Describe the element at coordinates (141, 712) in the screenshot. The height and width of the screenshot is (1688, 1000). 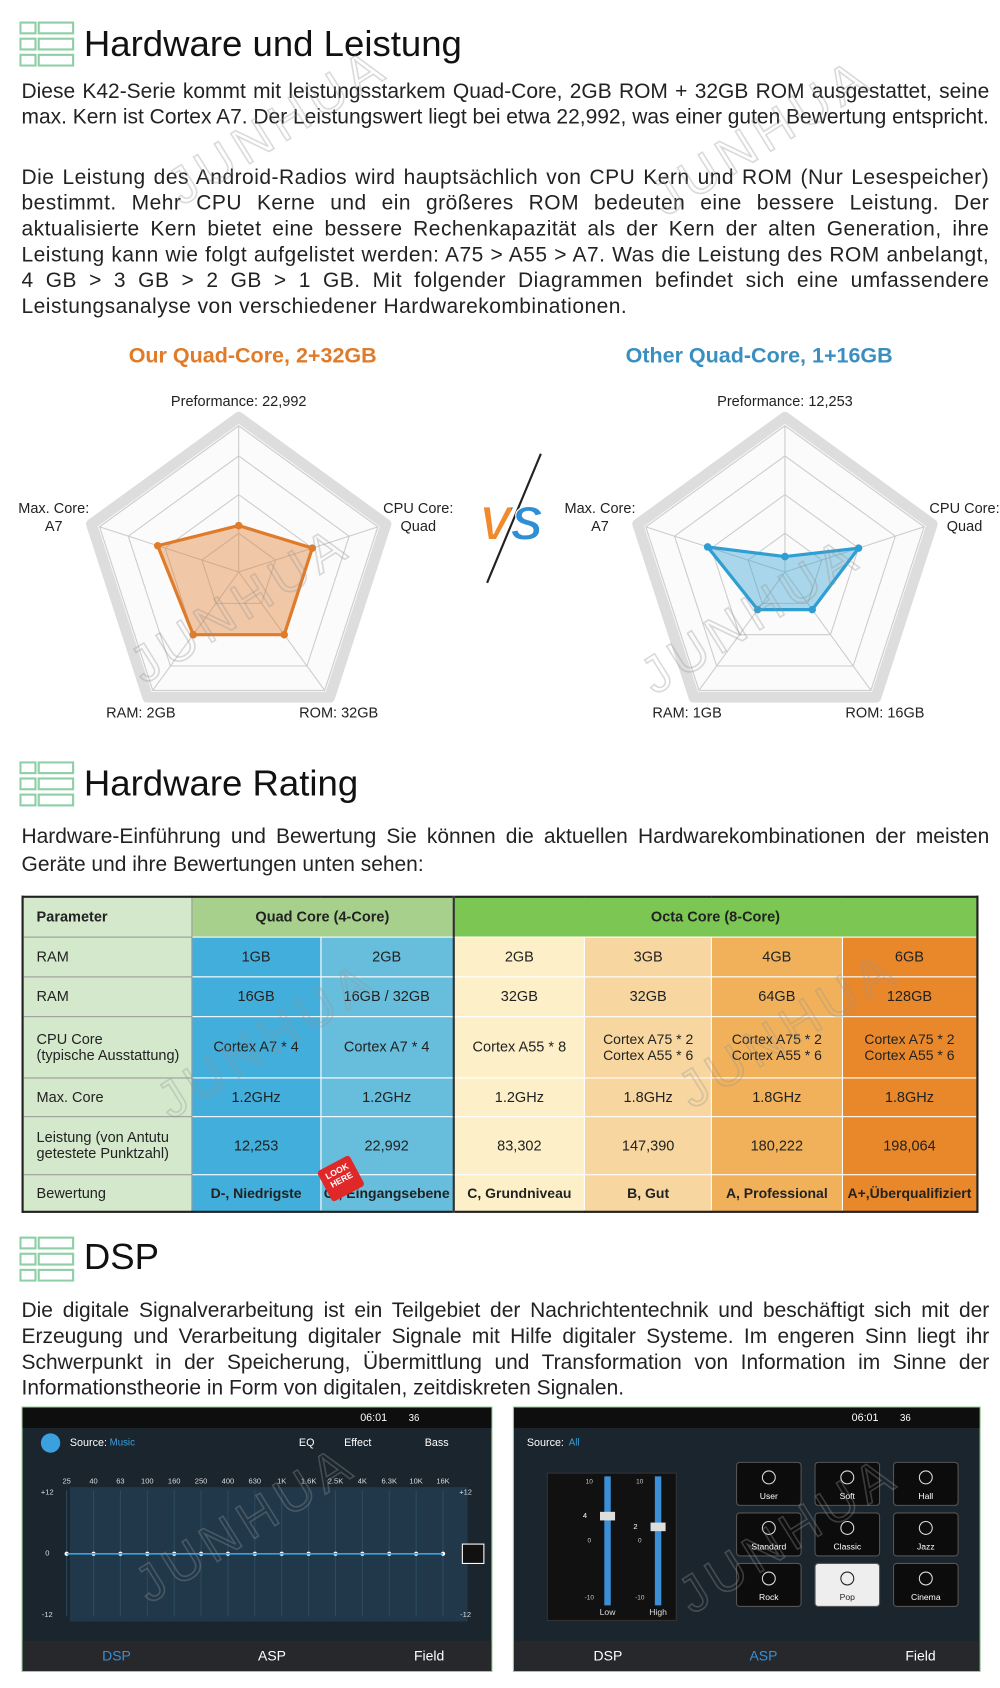
I see `axis-label: RAM: 2GB` at that location.